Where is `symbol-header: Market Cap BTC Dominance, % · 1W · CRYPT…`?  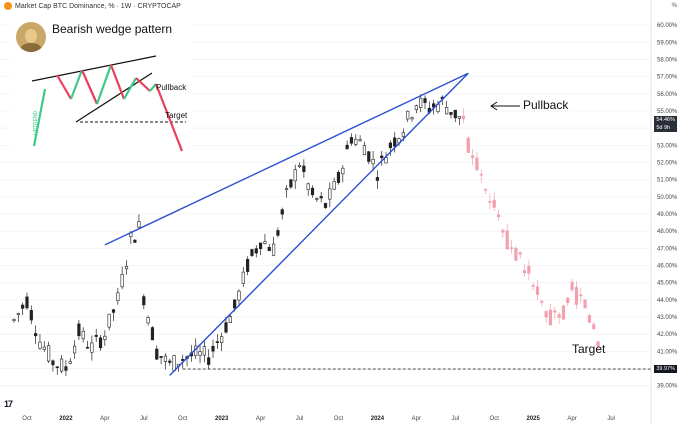
symbol-header: Market Cap BTC Dominance, % · 1W · CRYPT… is located at coordinates (92, 6).